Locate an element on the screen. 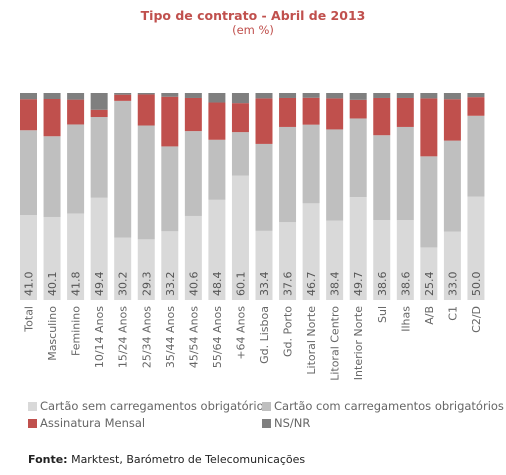 This screenshot has width=506, height=475. legend-item-cartao-com: Cartão com carregamentos obrigatórios is located at coordinates (383, 406).